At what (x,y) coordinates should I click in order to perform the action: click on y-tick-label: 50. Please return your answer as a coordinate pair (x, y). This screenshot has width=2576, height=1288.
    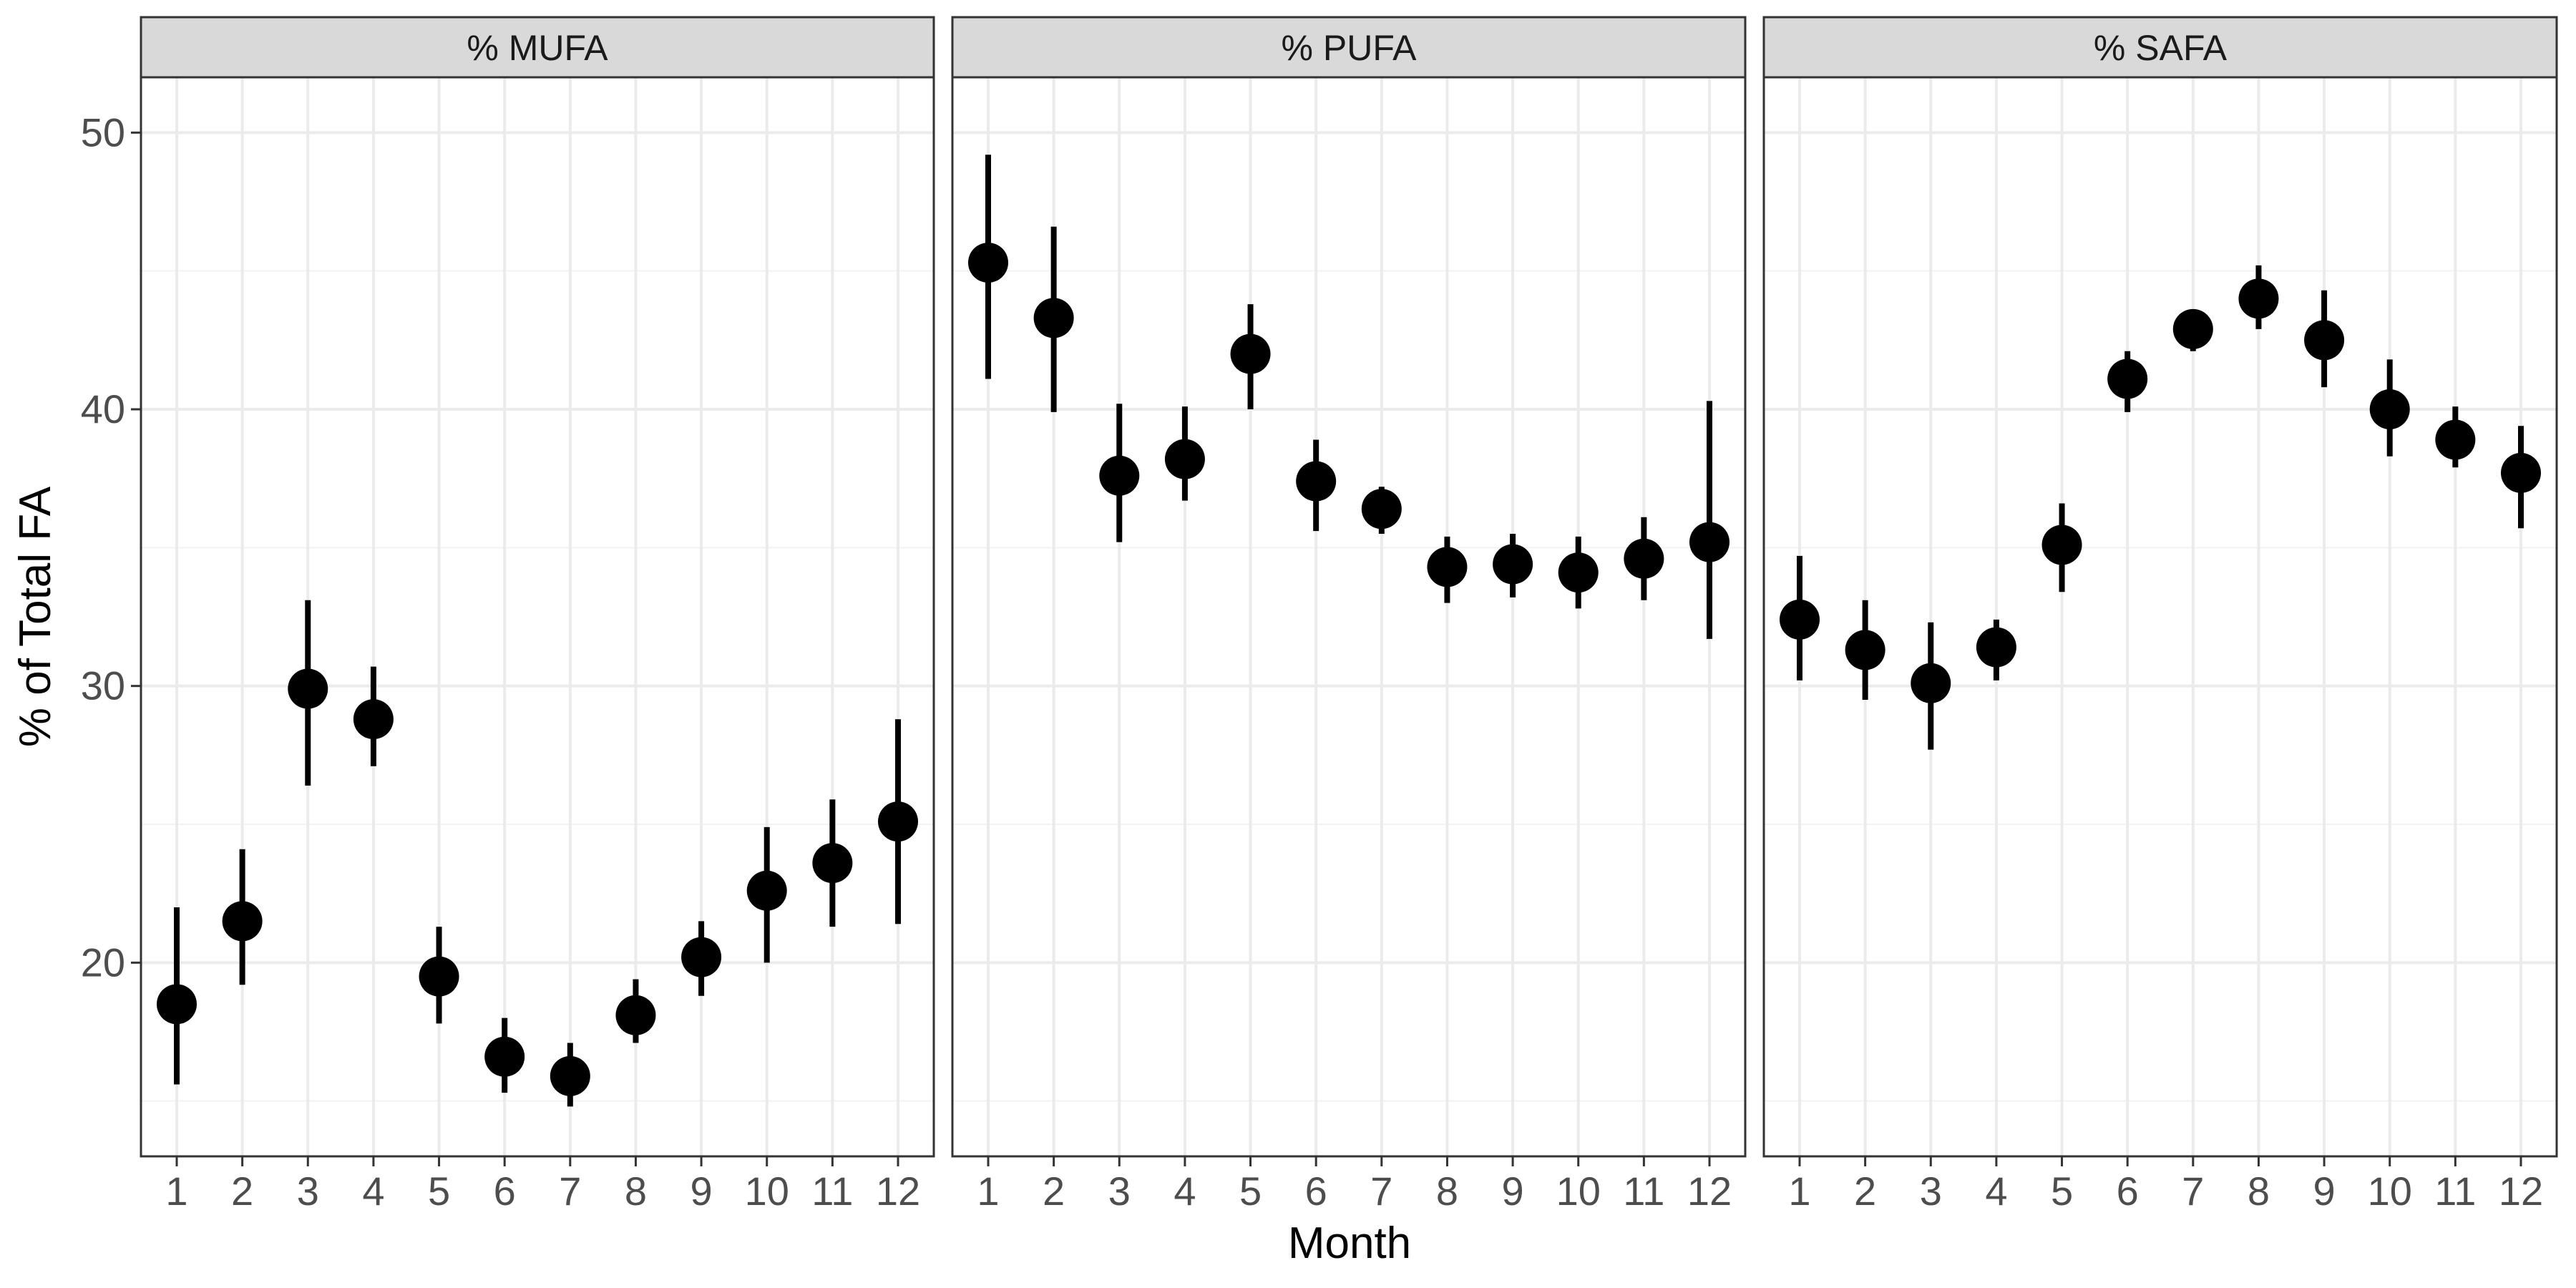
    Looking at the image, I should click on (103, 132).